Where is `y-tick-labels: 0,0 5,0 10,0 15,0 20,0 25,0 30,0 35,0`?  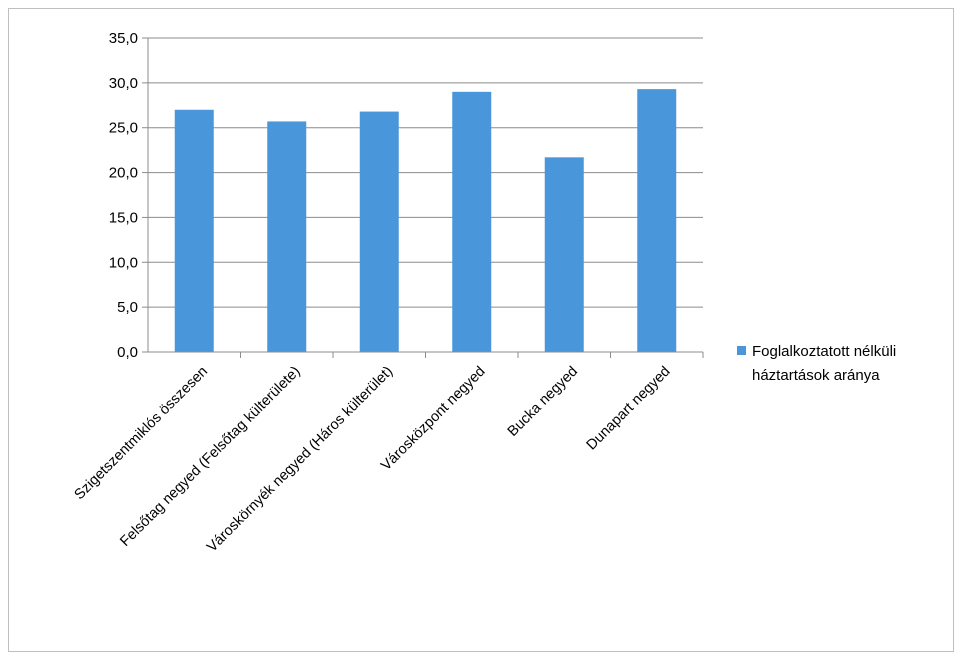
y-tick-labels: 0,0 5,0 10,0 15,0 20,0 25,0 30,0 35,0 is located at coordinates (123, 195).